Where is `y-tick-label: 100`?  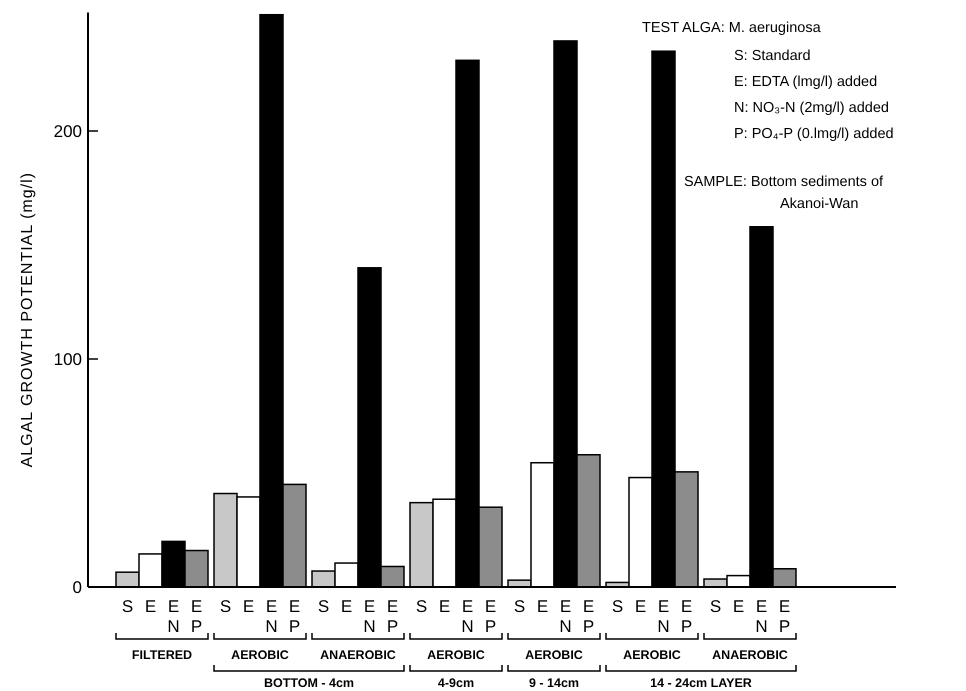 y-tick-label: 100 is located at coordinates (68, 359).